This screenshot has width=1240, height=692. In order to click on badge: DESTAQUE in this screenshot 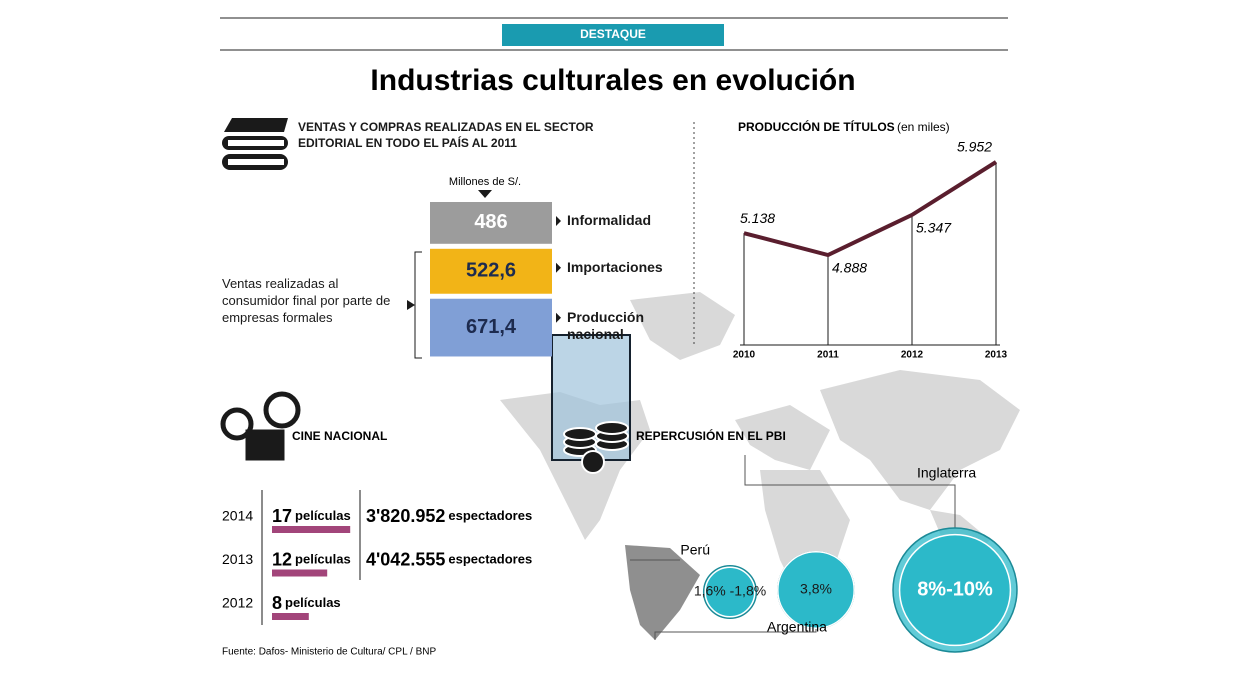, I will do `click(613, 34)`.